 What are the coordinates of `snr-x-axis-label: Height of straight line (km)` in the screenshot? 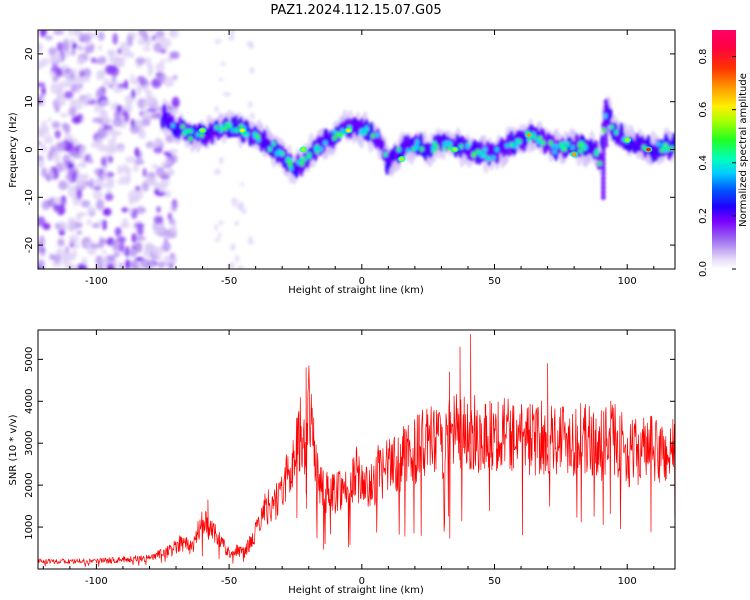 It's located at (356, 590).